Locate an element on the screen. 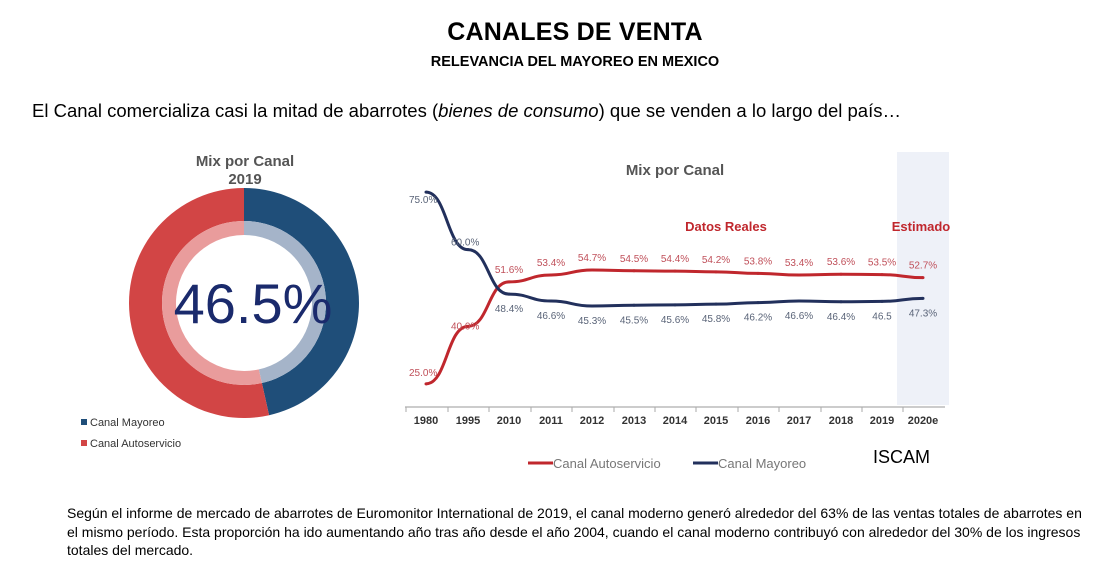 Image resolution: width=1115 pixels, height=578 pixels. donut-slice-autoservicio is located at coordinates (199, 303).